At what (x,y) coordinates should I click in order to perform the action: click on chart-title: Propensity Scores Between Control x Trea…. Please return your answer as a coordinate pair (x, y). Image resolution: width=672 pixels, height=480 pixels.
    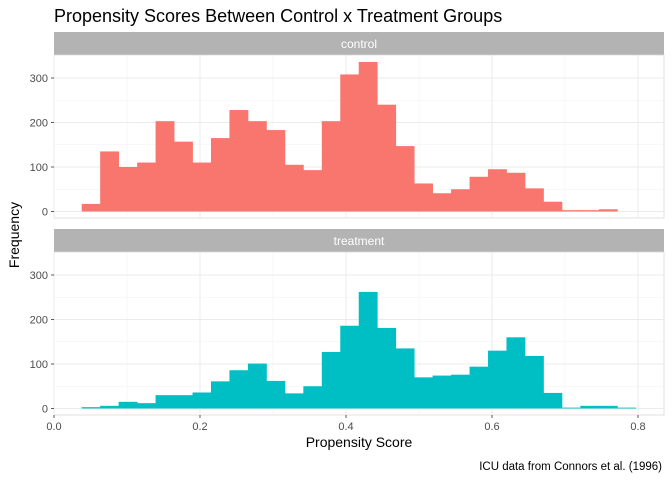
    Looking at the image, I should click on (278, 16).